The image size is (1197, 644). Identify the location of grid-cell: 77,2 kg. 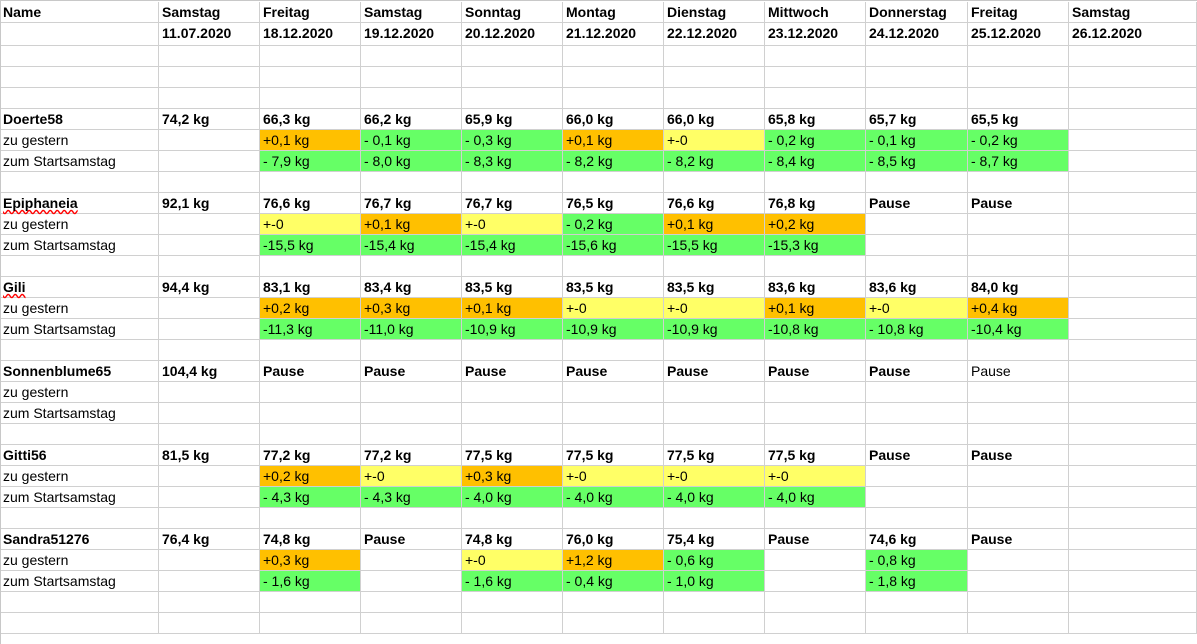
(310, 455).